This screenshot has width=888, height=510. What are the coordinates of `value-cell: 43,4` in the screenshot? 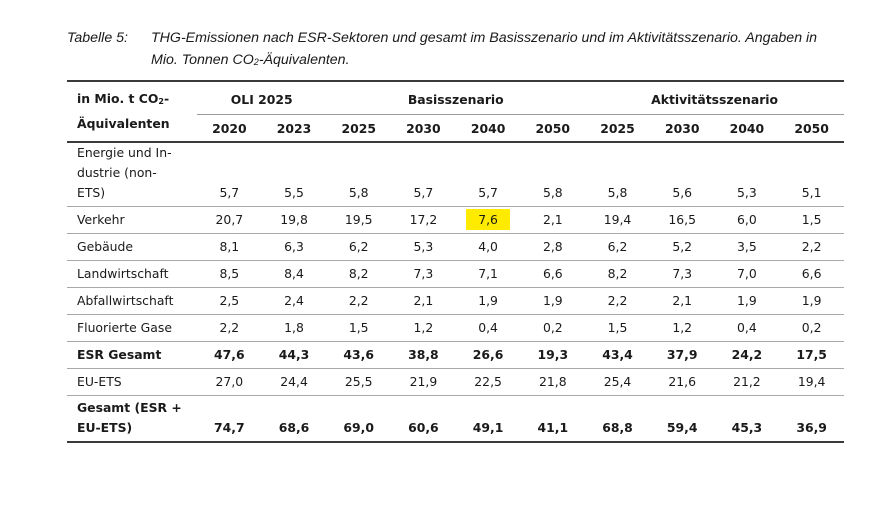 It's located at (617, 355).